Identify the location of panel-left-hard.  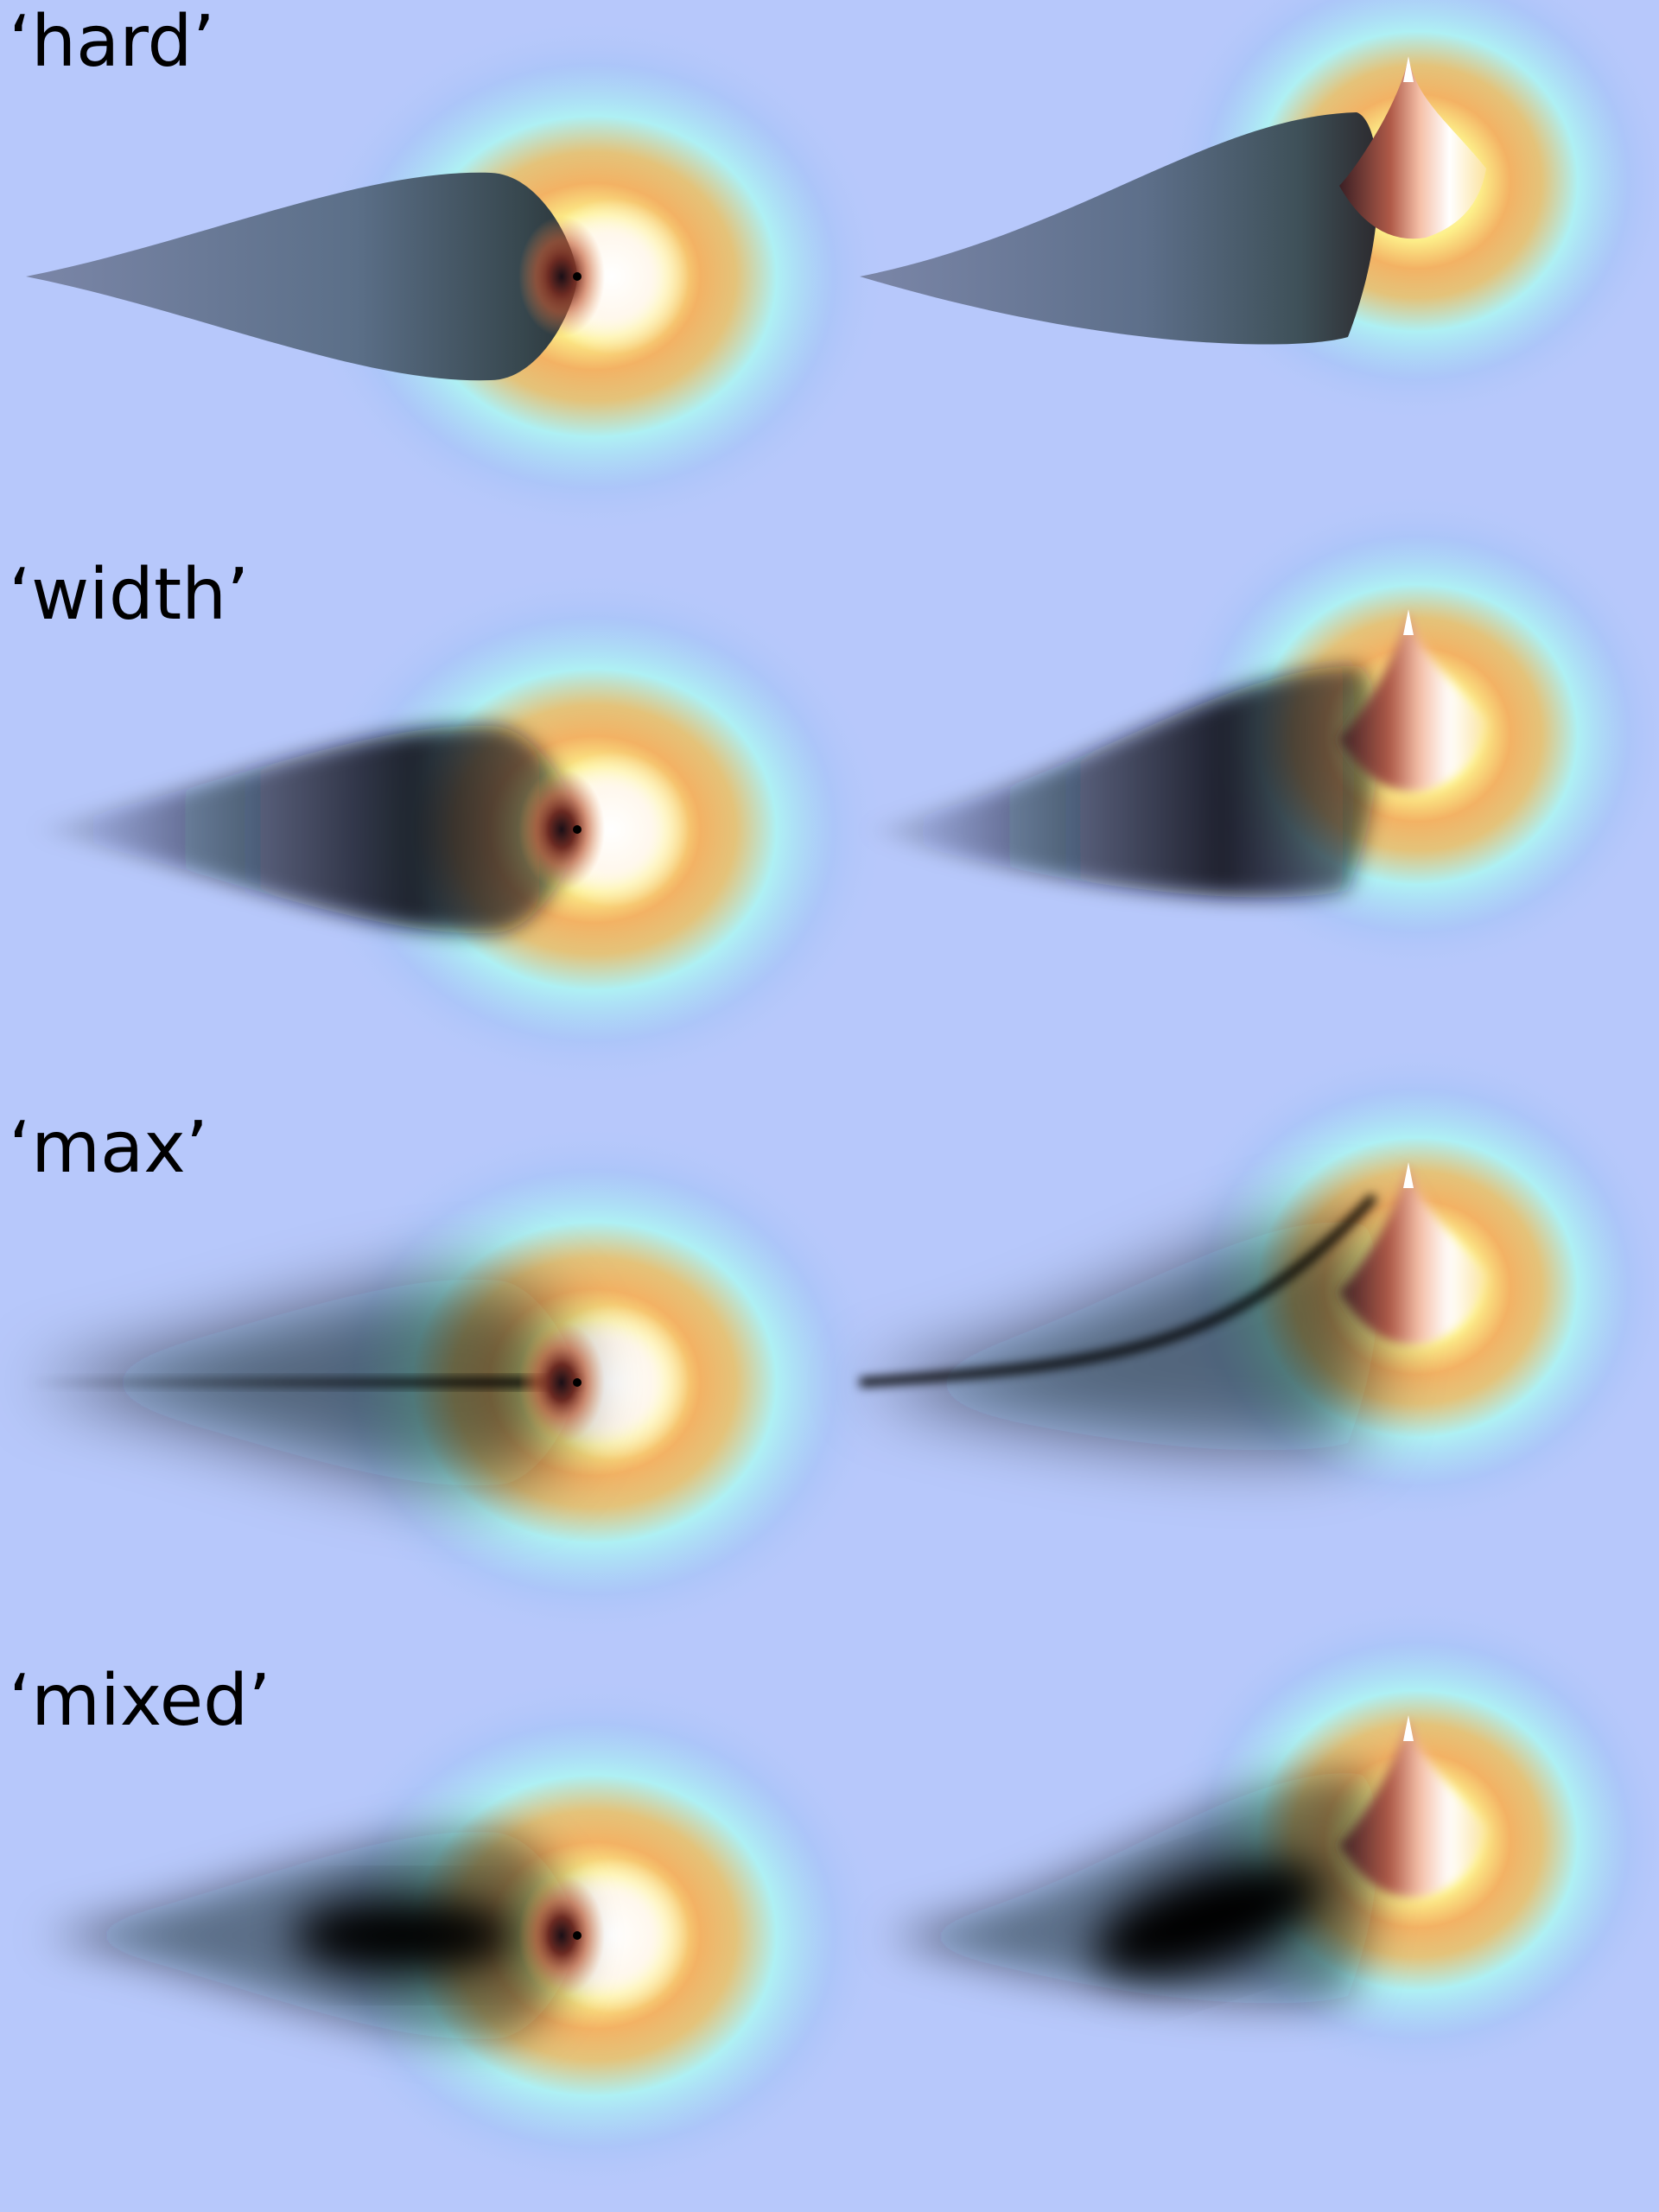
(457, 276).